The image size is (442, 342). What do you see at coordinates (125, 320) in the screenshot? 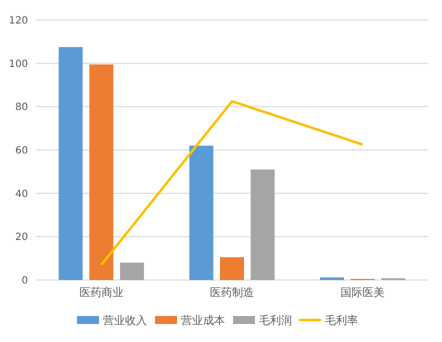
I see `legend-label: 营业收入` at bounding box center [125, 320].